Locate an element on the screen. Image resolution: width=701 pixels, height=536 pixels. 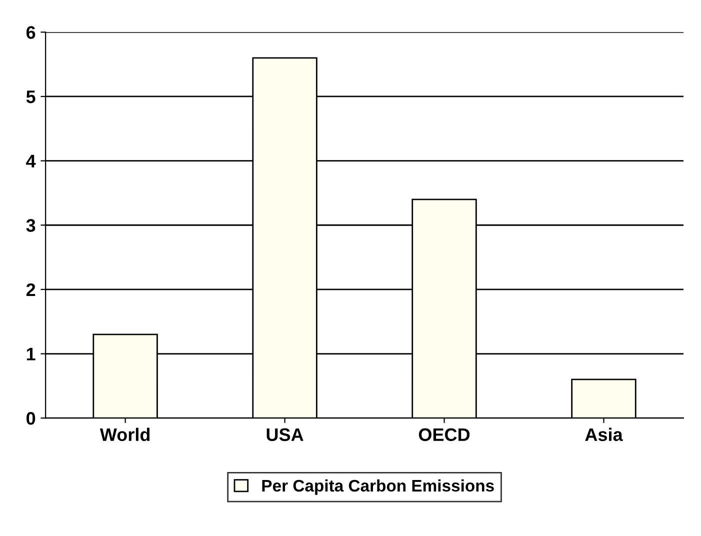
y-tick-label: 5 is located at coordinates (31, 97).